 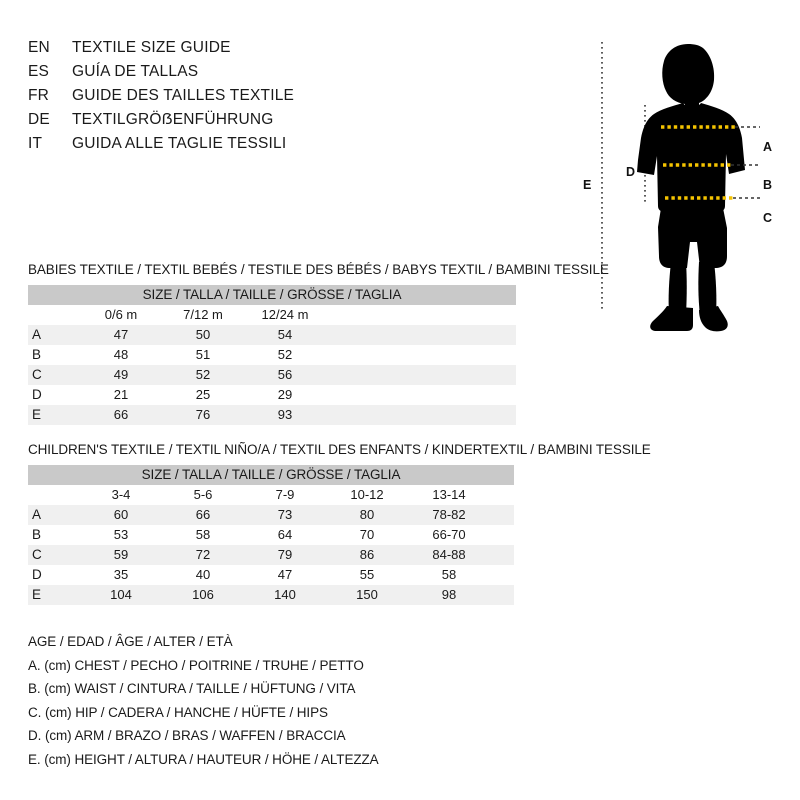 I want to click on table-row: C 59 72 79 86 84-88, so click(x=271, y=555).